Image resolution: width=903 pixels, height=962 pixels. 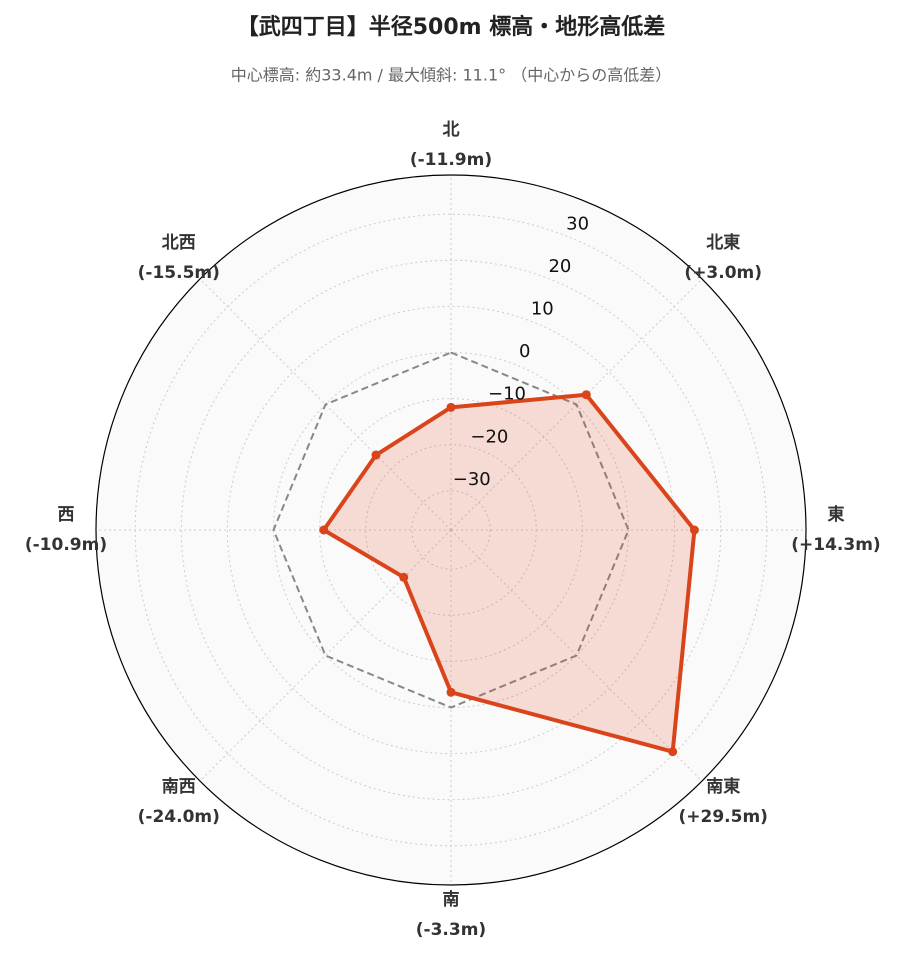 What do you see at coordinates (451, 930) in the screenshot?
I see `value-label: (-3.3m)` at bounding box center [451, 930].